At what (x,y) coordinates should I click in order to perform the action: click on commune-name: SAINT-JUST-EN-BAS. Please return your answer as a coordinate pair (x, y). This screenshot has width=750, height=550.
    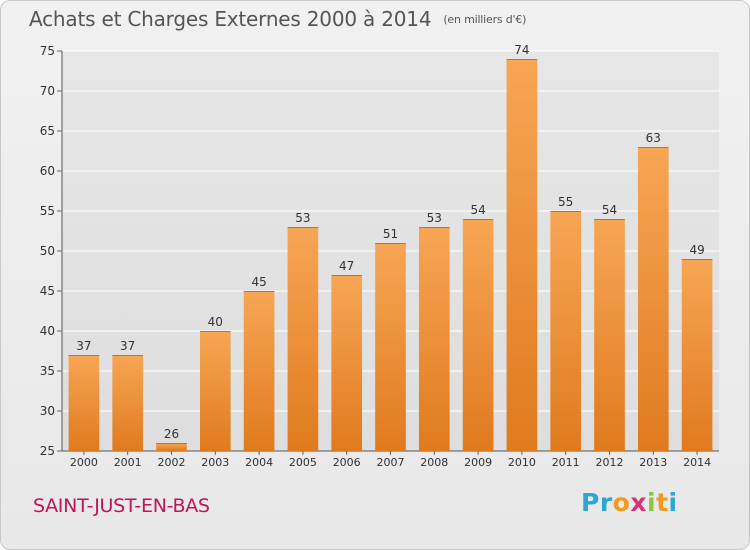
    Looking at the image, I should click on (121, 506).